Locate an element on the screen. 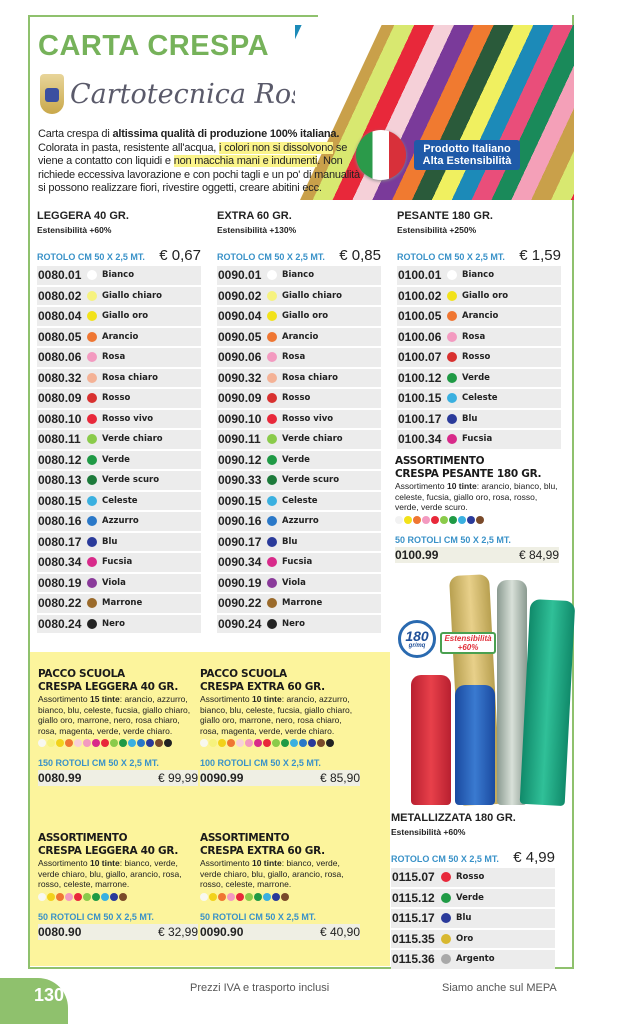 This screenshot has width=620, height=1024. intro-part: se viene a contatto con liquidi e is located at coordinates (193, 154).